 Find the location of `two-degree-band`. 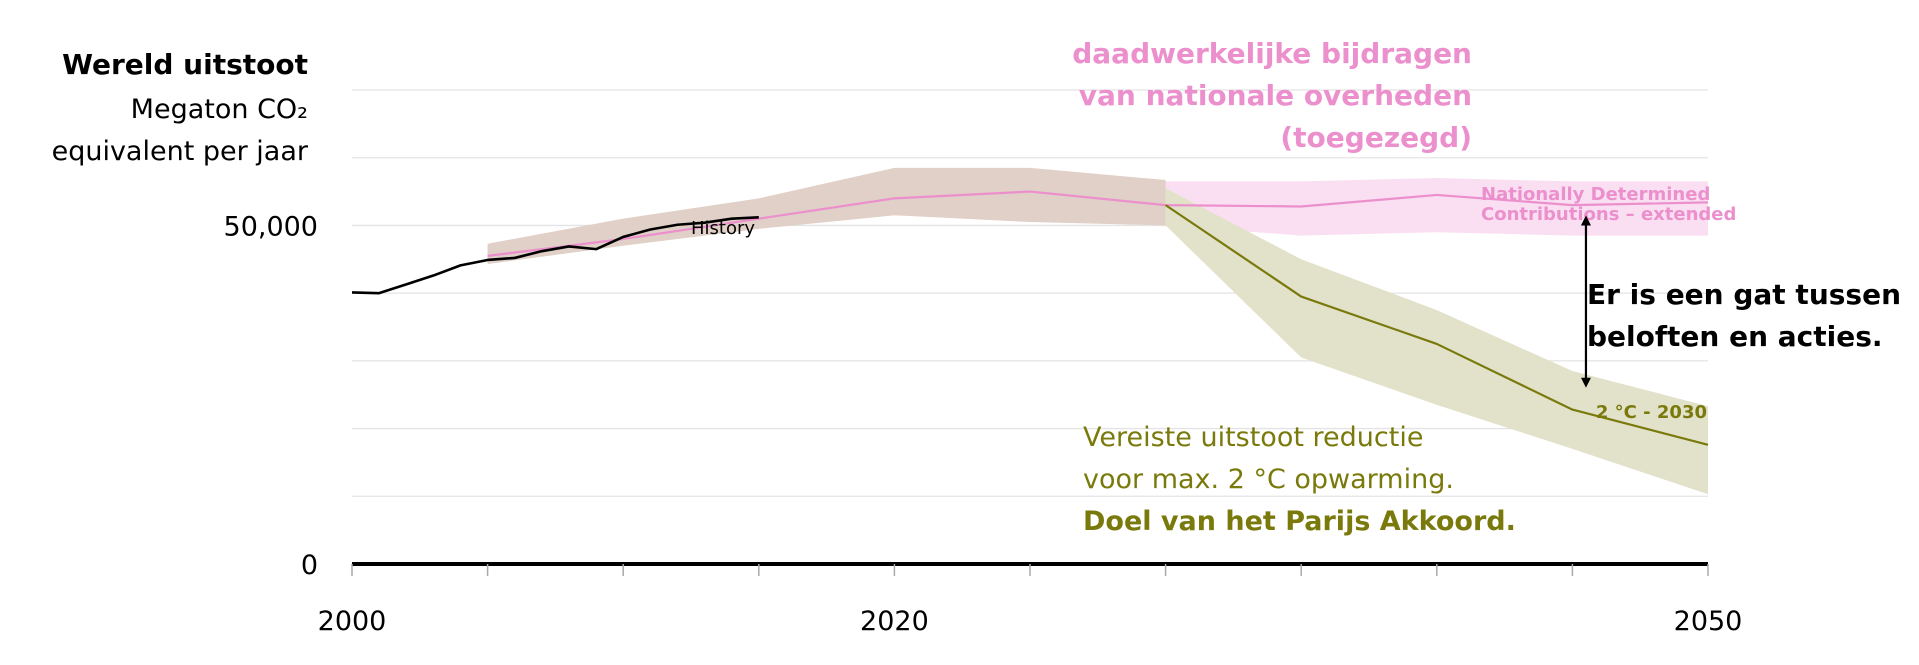

two-degree-band is located at coordinates (1436, 341).